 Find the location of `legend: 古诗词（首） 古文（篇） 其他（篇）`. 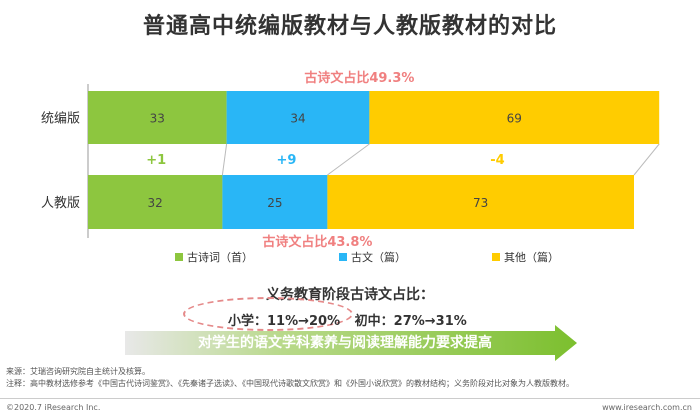

legend: 古诗词（首） 古文（篇） 其他（篇） is located at coordinates (367, 257).